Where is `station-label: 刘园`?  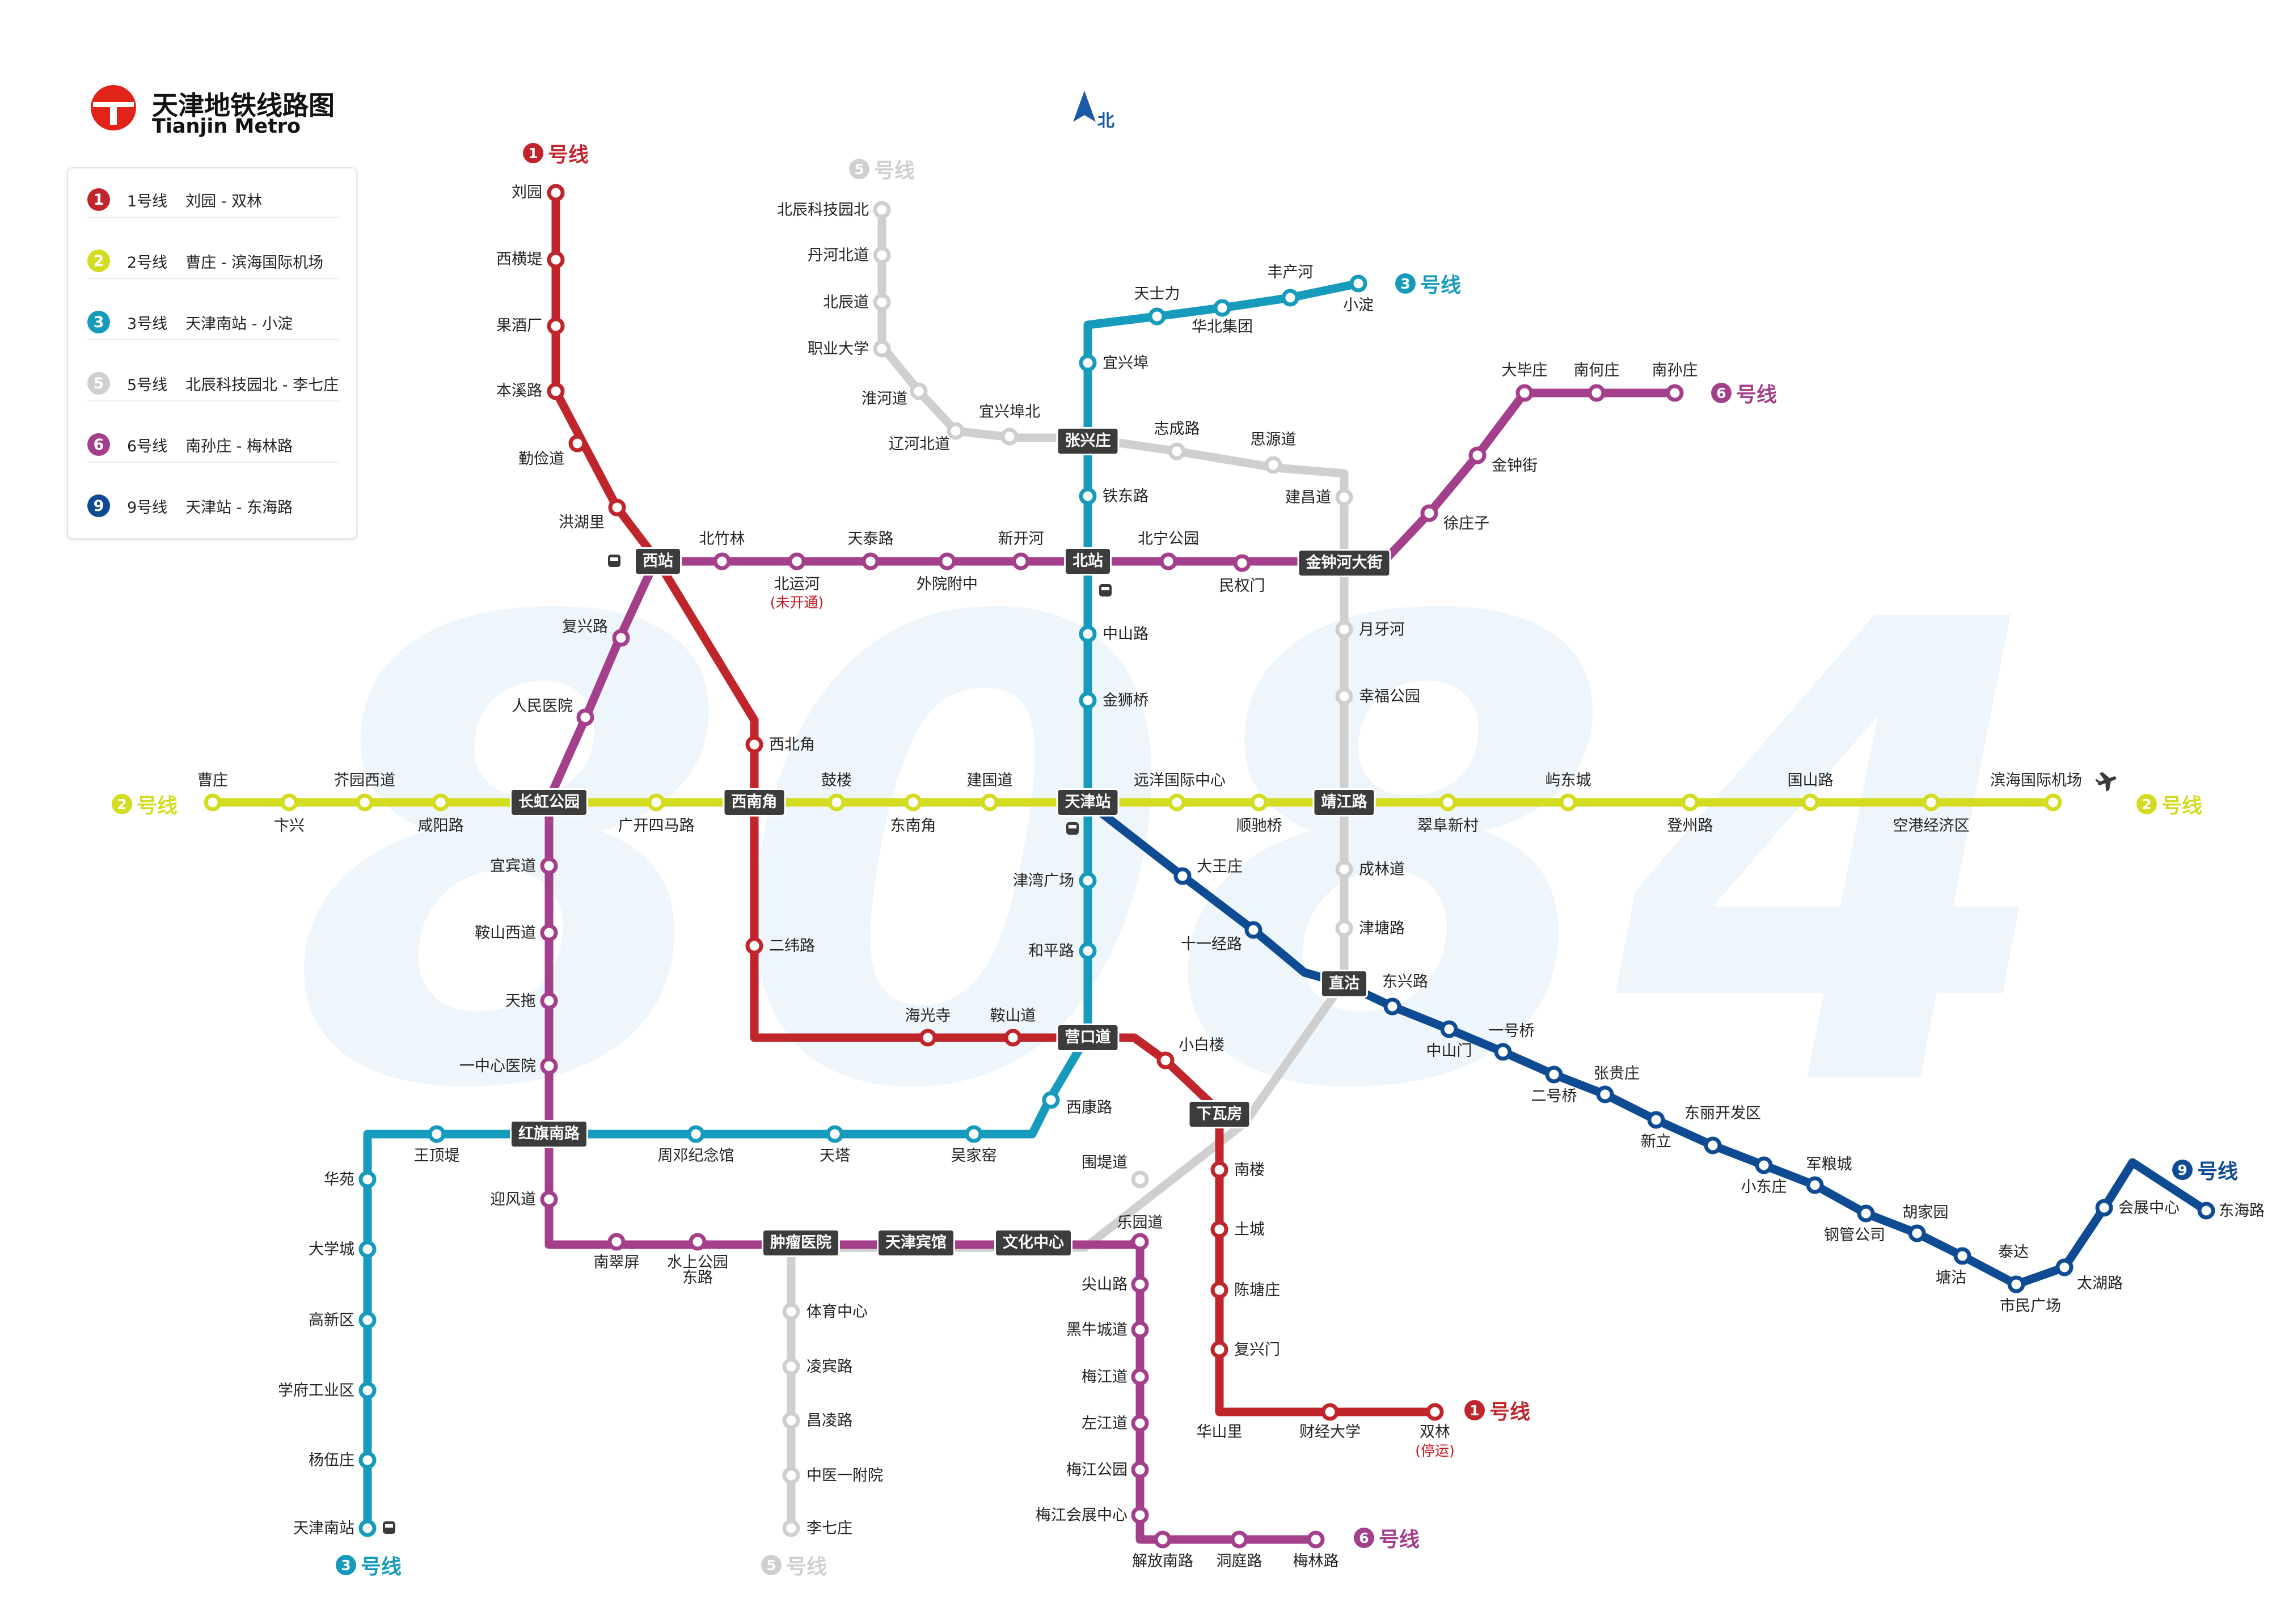
station-label: 刘园 is located at coordinates (527, 192).